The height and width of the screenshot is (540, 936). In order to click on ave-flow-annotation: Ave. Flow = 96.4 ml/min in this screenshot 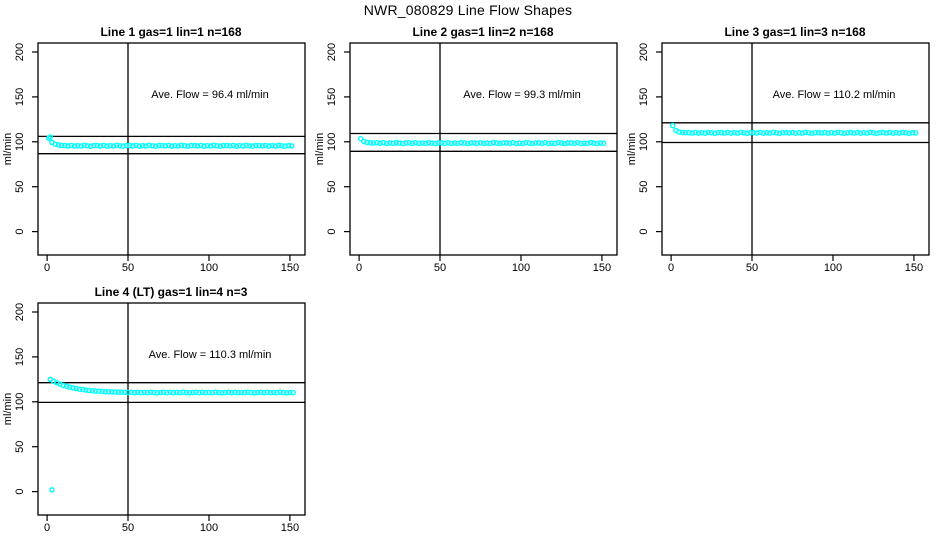, I will do `click(209, 95)`.